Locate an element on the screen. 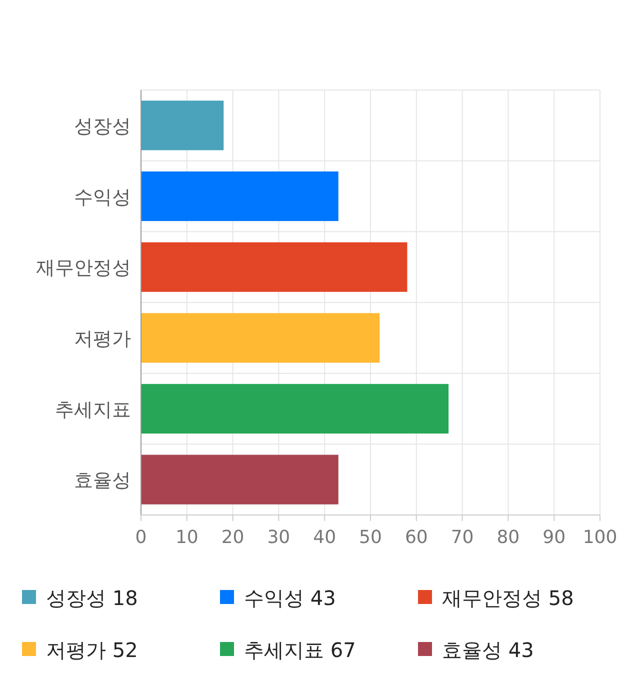  legend-label: 효율성 43 is located at coordinates (488, 650).